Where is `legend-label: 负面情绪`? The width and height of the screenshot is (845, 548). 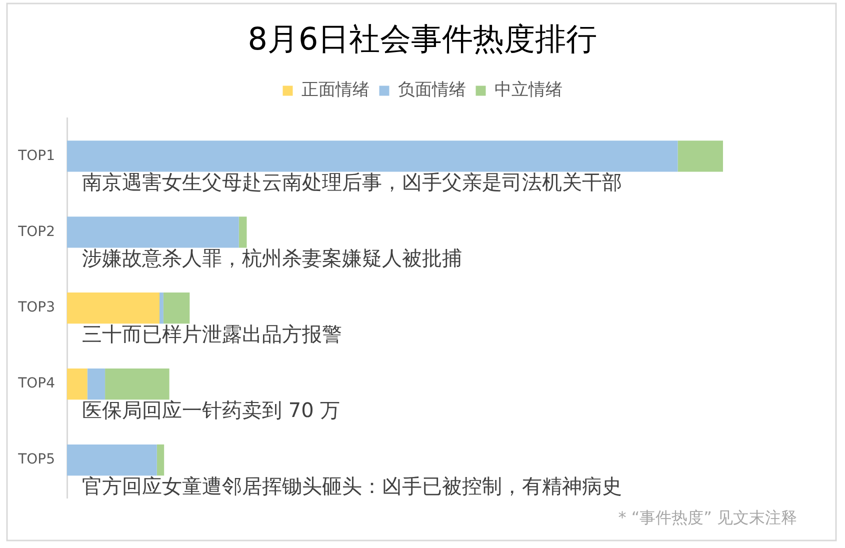
legend-label: 负面情绪 is located at coordinates (432, 90).